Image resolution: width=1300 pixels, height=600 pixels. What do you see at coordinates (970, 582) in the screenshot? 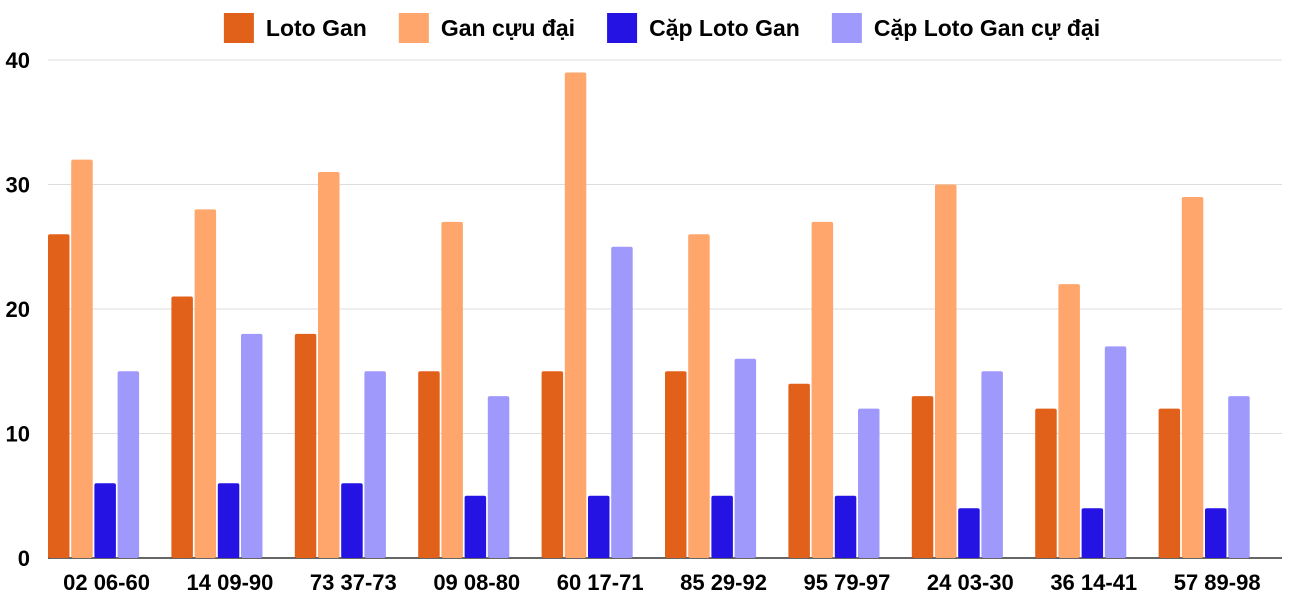
I see `x-tick-label: 24 03-30` at bounding box center [970, 582].